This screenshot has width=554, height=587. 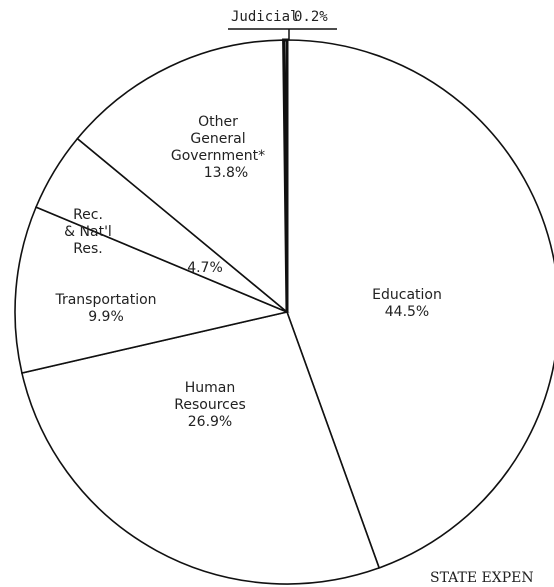 I want to click on slice-value-label: 9.9%, so click(x=106, y=317).